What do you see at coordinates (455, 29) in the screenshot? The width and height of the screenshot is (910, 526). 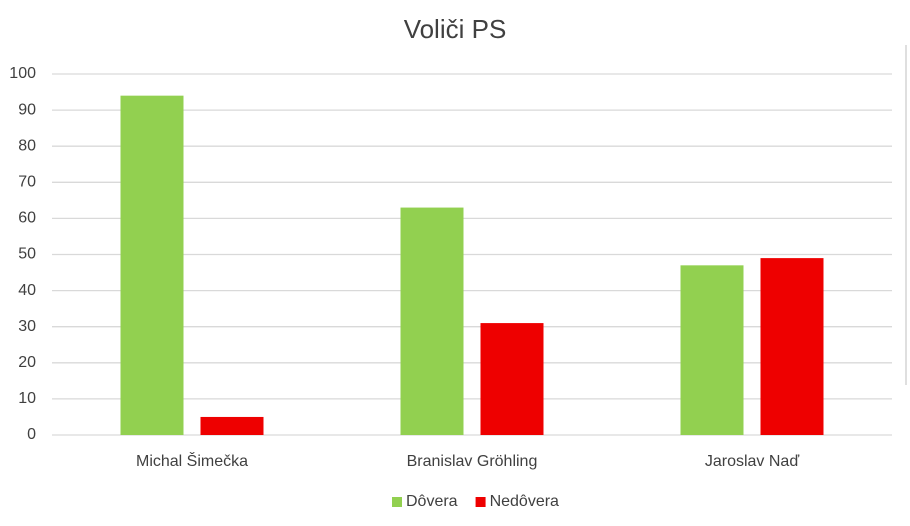 I see `chart-title: Voliči PS` at bounding box center [455, 29].